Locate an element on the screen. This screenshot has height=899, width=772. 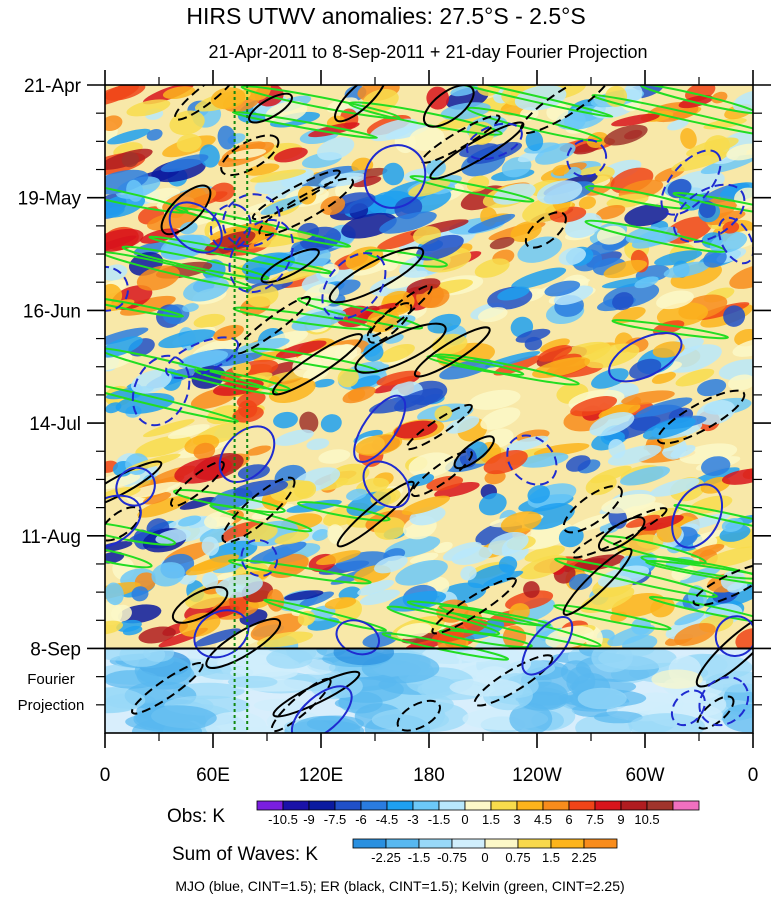
colorbar-level-label: 2.25 is located at coordinates (583, 857).